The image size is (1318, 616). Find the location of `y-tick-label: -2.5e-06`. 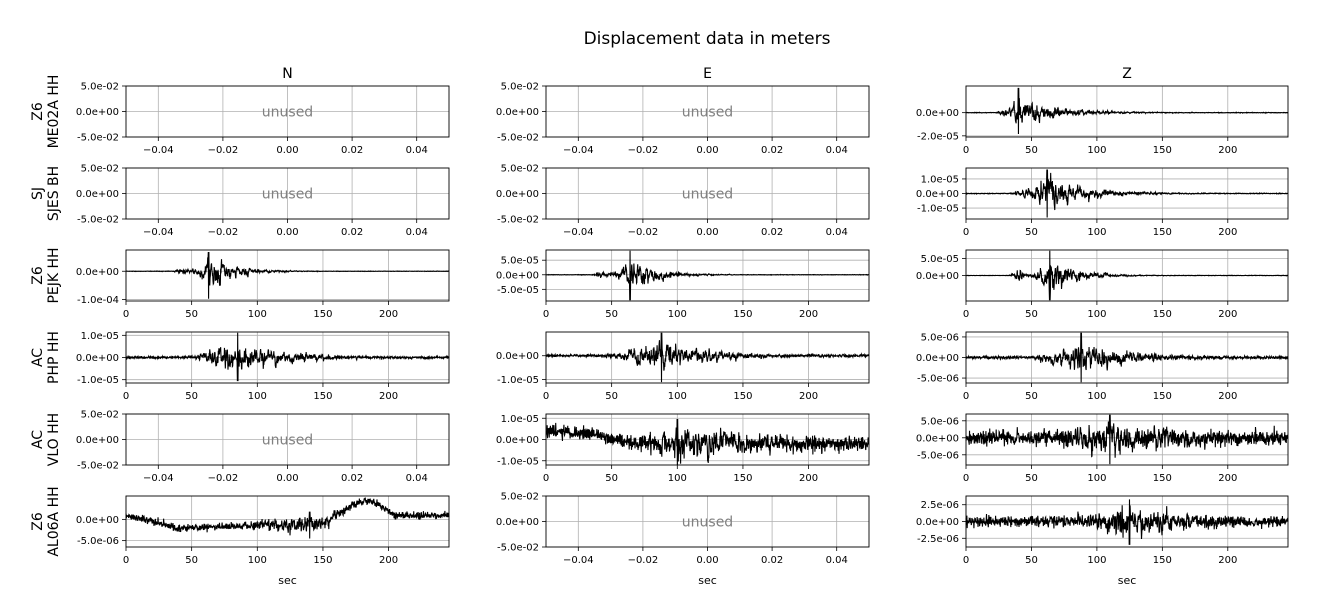

y-tick-label: -2.5e-06 is located at coordinates (938, 539).